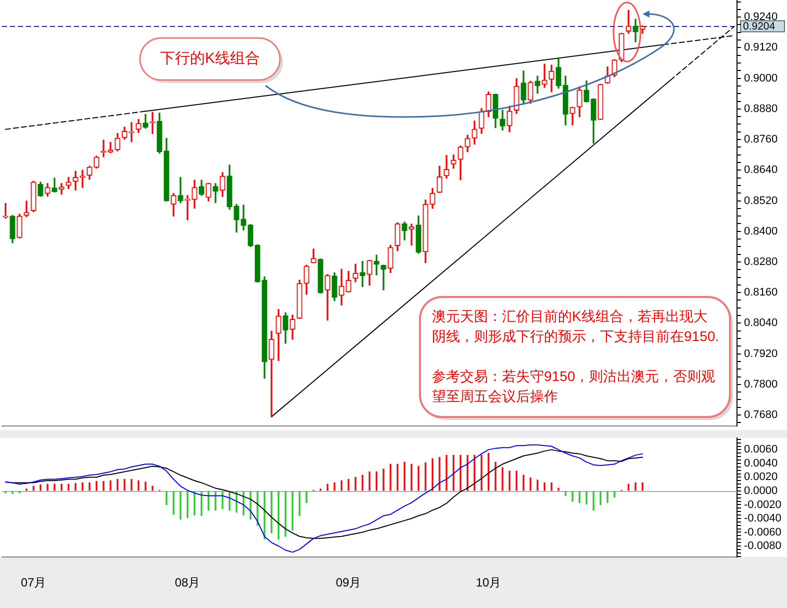  What do you see at coordinates (761, 231) in the screenshot?
I see `y-tick-label: 0.8400` at bounding box center [761, 231].